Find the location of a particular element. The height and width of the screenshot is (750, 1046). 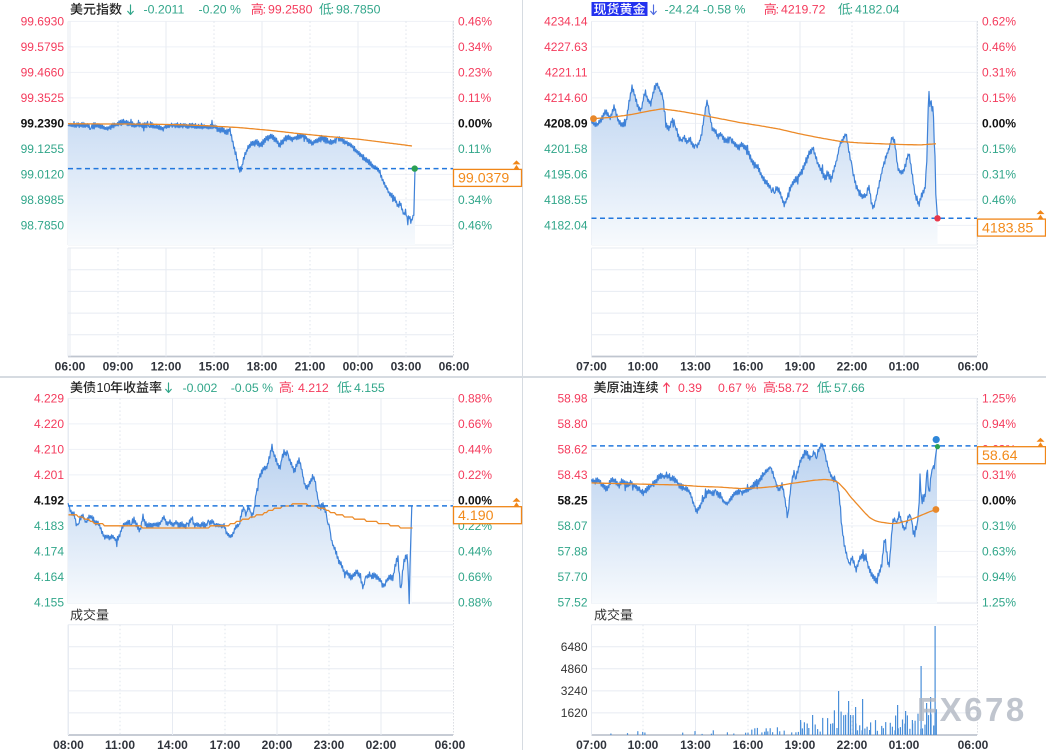

svg-text: 98.7850 is located at coordinates (358, 10).